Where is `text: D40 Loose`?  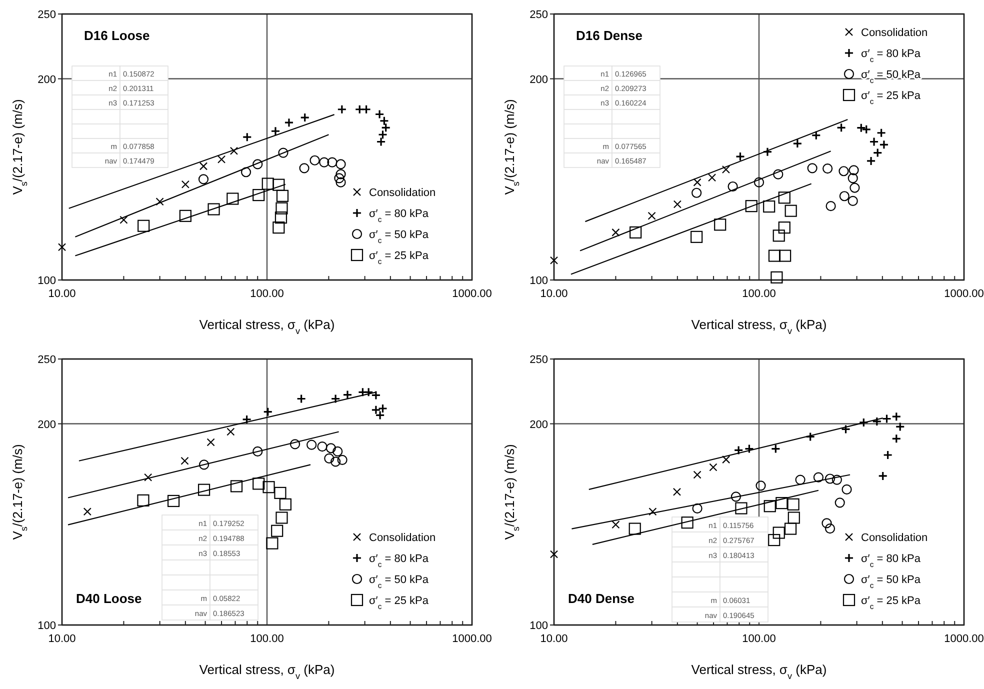
text: D40 Loose is located at coordinates (109, 598).